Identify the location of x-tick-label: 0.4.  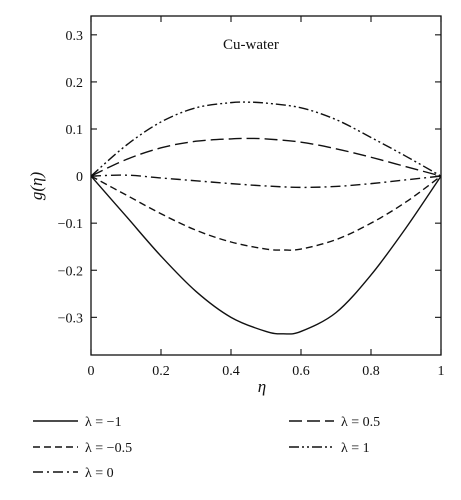
(231, 371).